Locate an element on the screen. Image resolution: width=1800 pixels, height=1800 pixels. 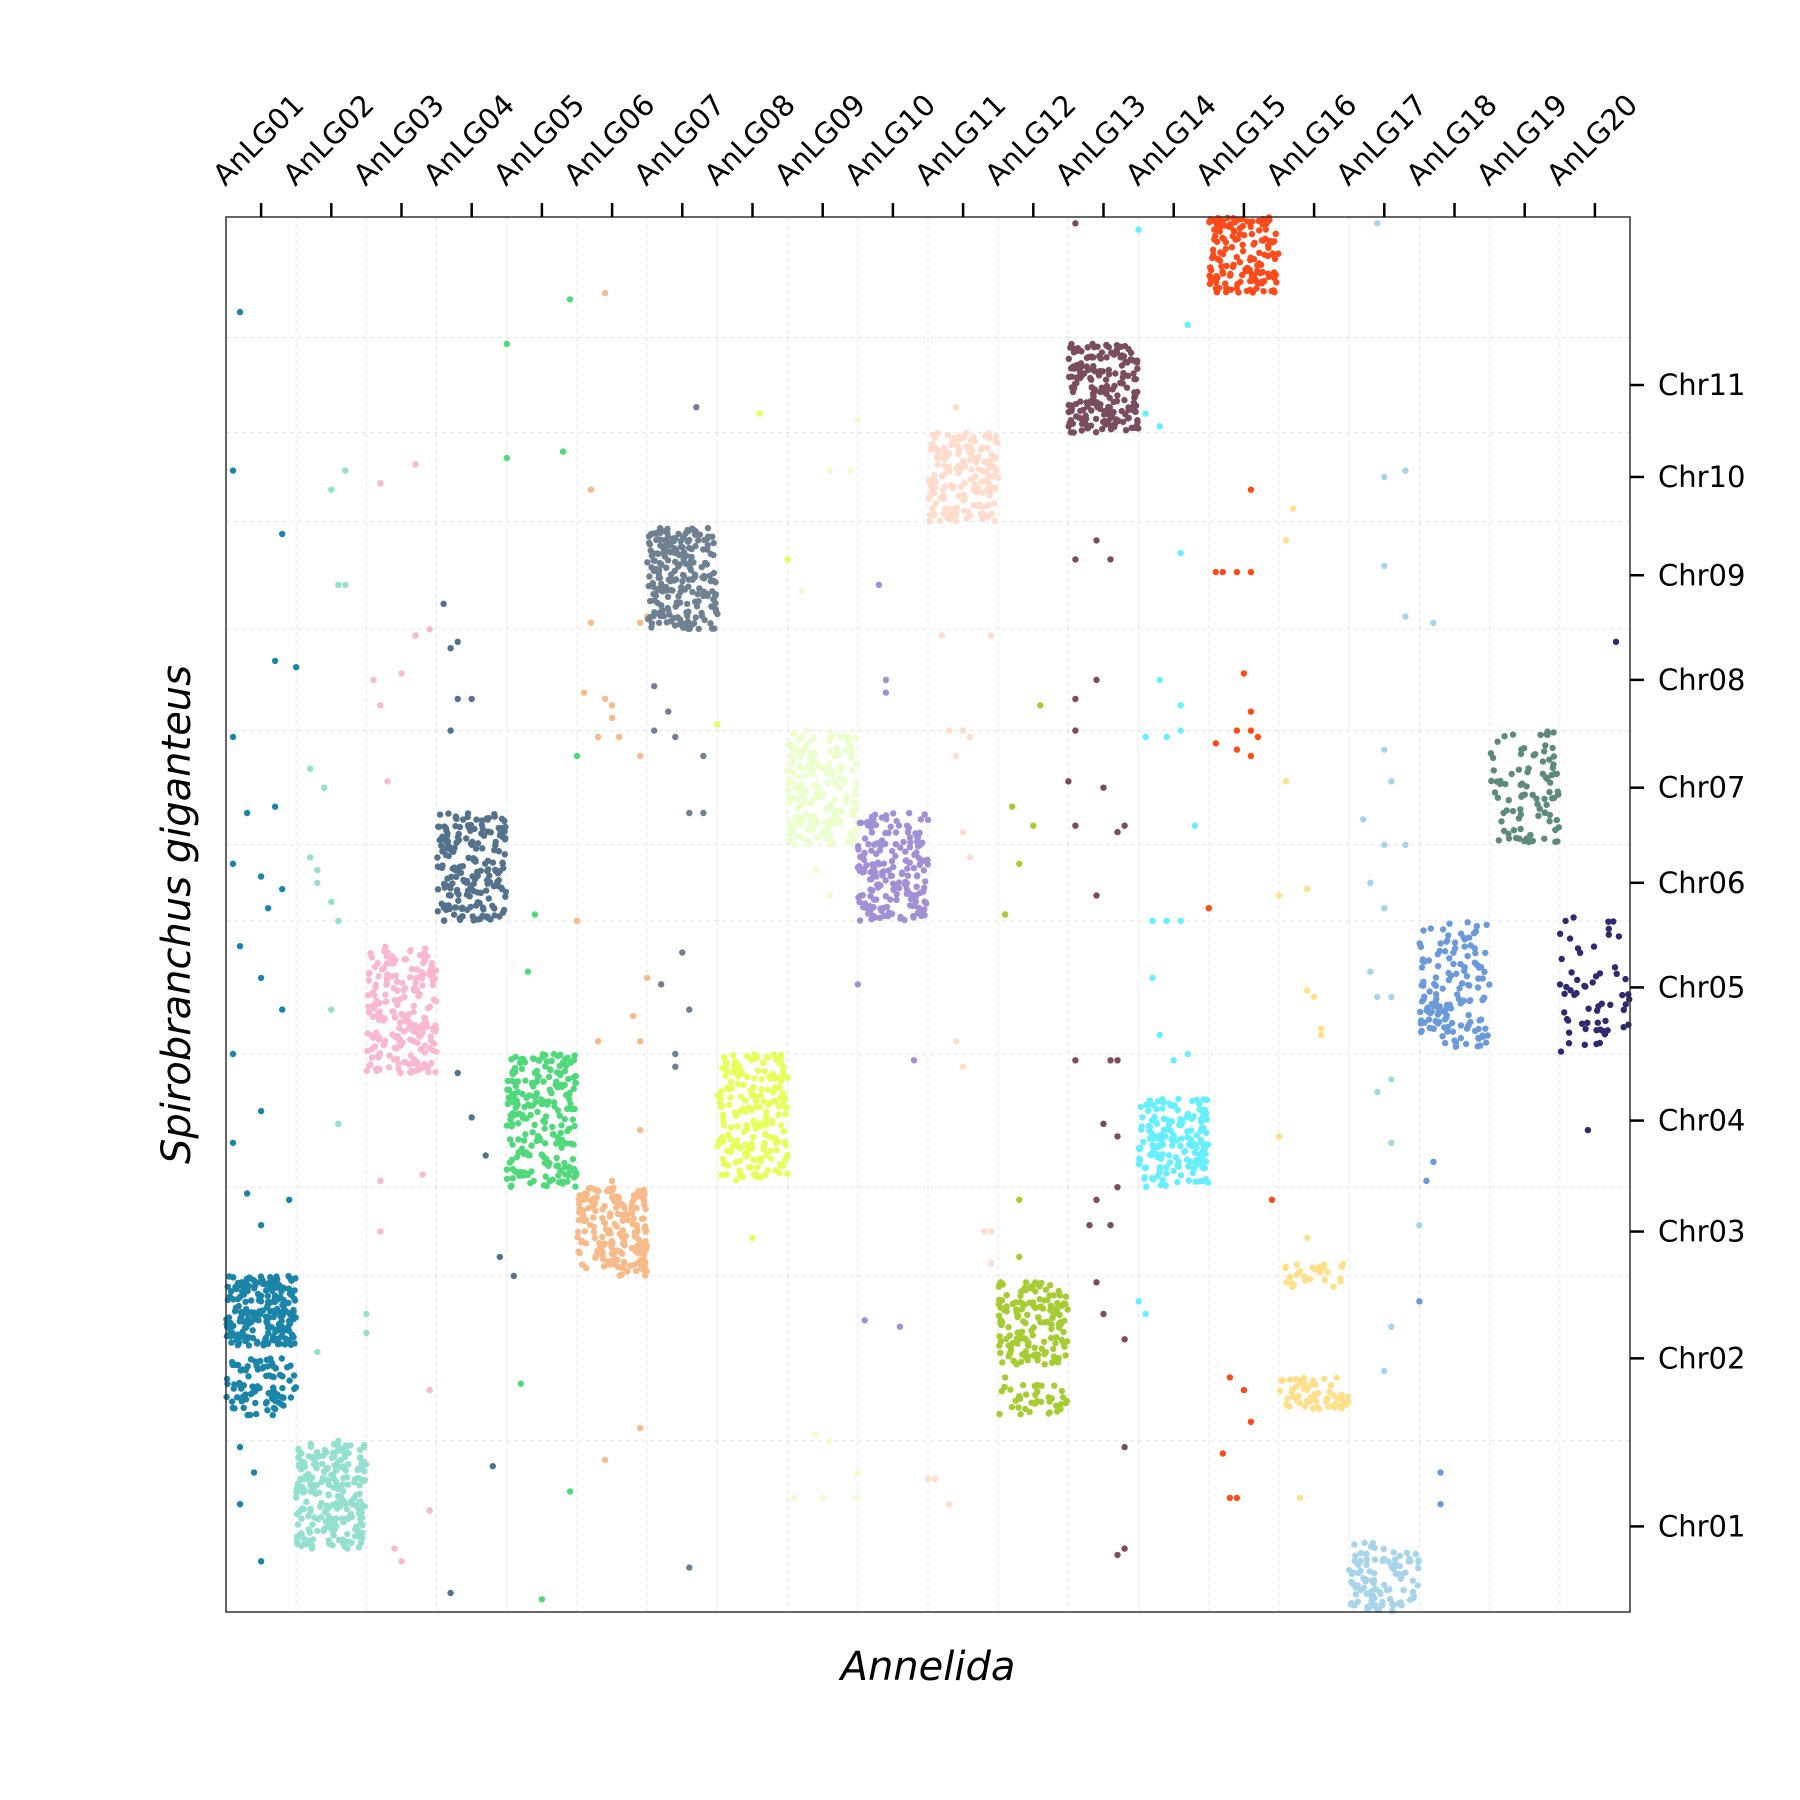
y-tick-label: Chr07 is located at coordinates (1701, 788).